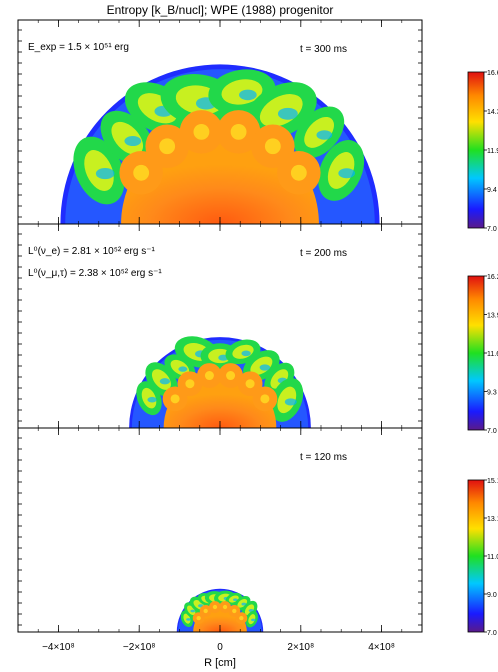  What do you see at coordinates (323, 457) in the screenshot?
I see `time-label: t = 120 ms` at bounding box center [323, 457].